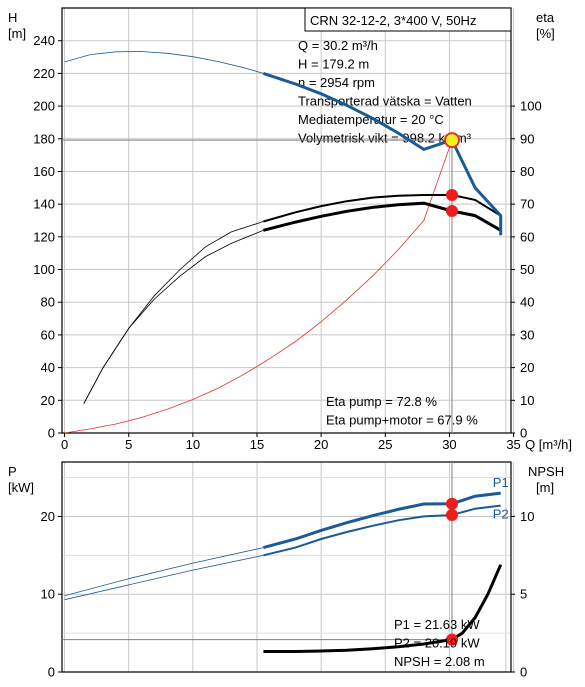 The width and height of the screenshot is (585, 687). Describe the element at coordinates (164, 577) in the screenshot. I see `p2-curve-extrapolated` at that location.